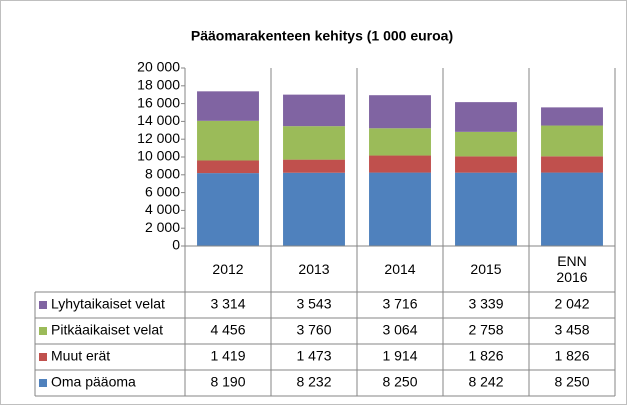 The height and width of the screenshot is (405, 627). Describe the element at coordinates (399, 356) in the screenshot. I see `data-label: 1 914` at that location.